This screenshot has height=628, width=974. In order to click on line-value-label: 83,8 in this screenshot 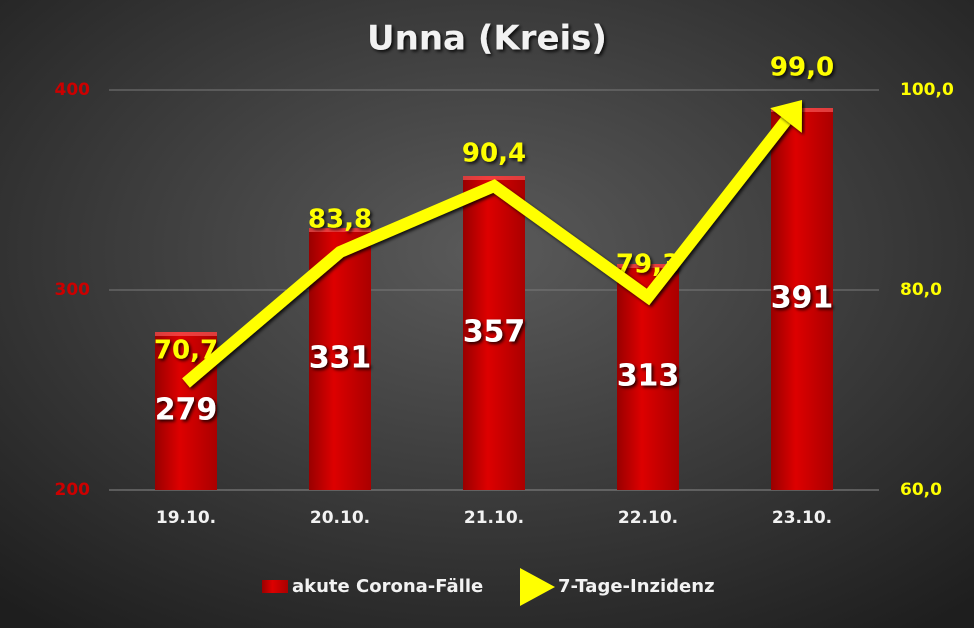, I will do `click(340, 220)`.